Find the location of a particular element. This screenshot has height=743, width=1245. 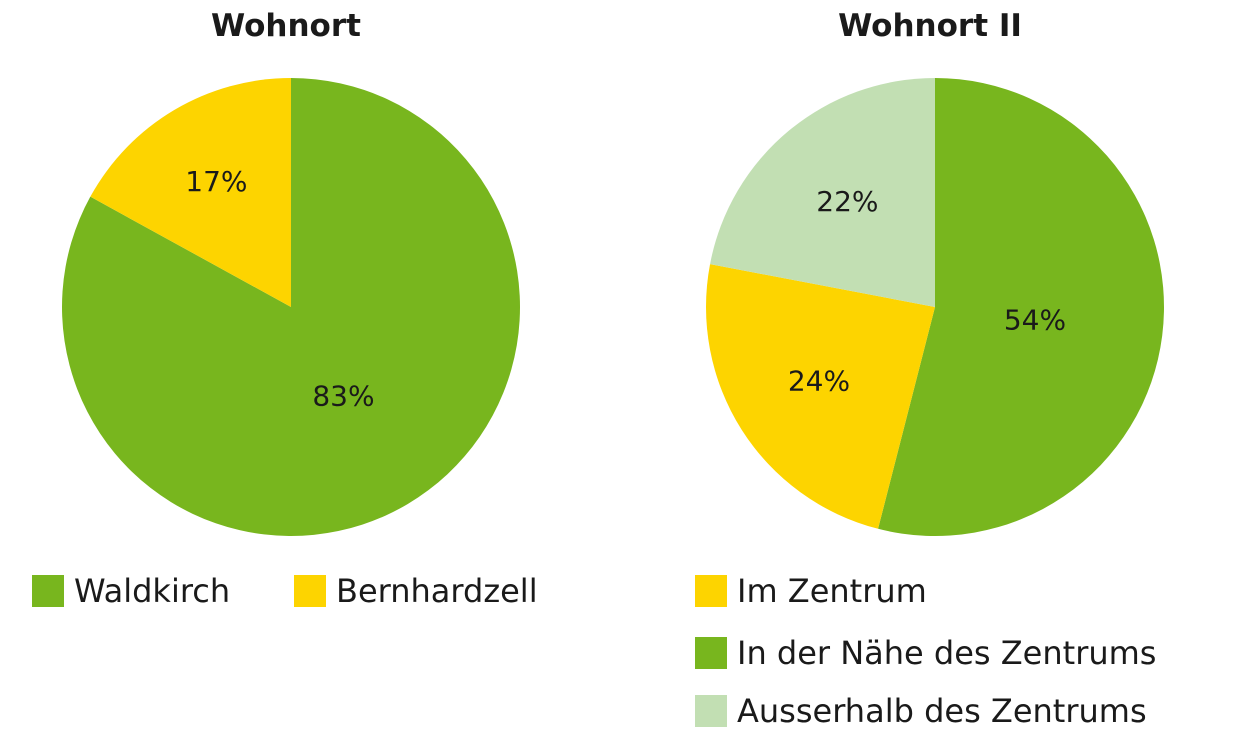

slice-label-bernhardzell: 17% is located at coordinates (216, 181).